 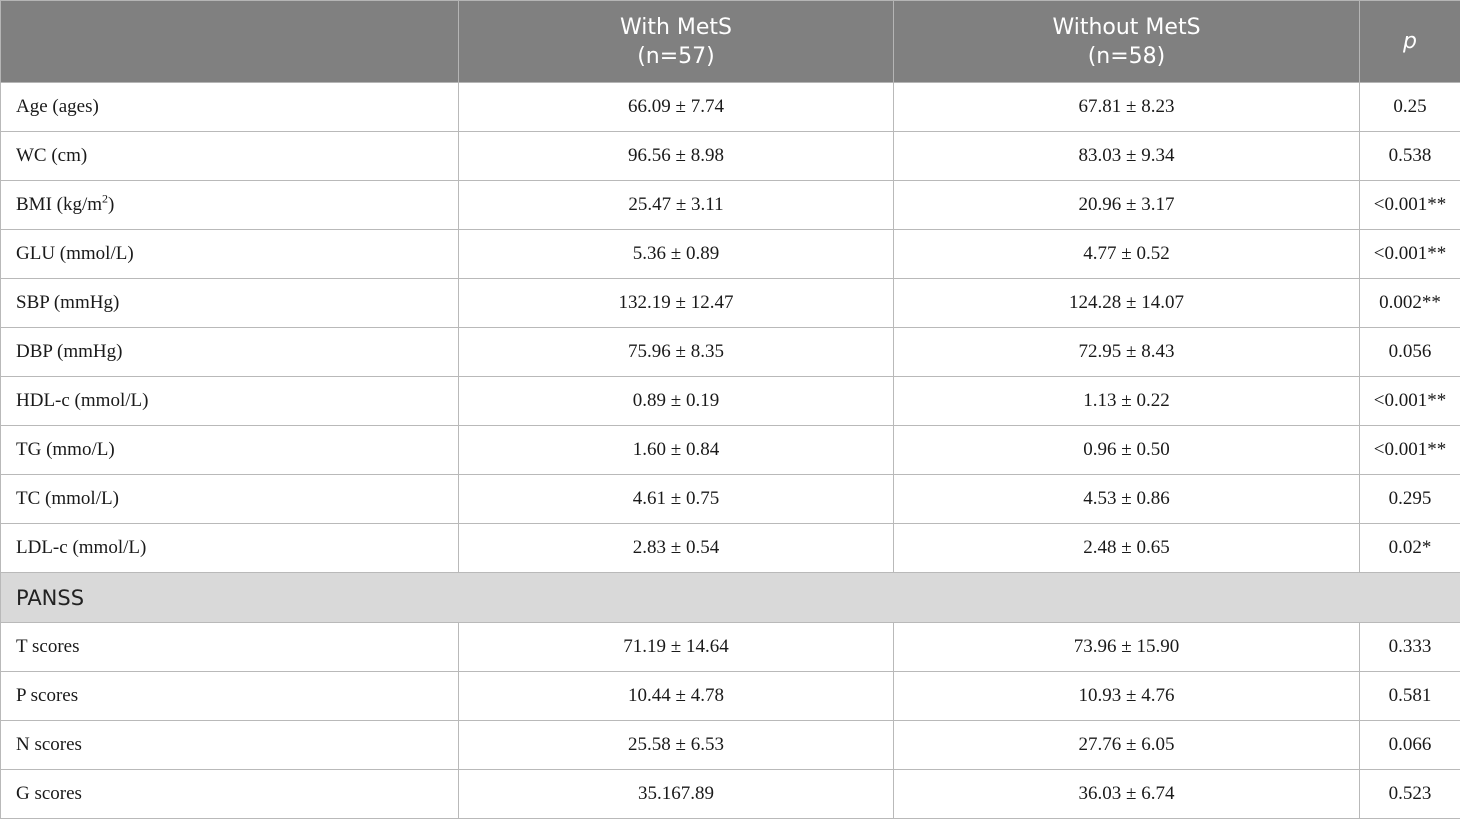 I want to click on section-header-panss: PANSS, so click(x=730, y=598).